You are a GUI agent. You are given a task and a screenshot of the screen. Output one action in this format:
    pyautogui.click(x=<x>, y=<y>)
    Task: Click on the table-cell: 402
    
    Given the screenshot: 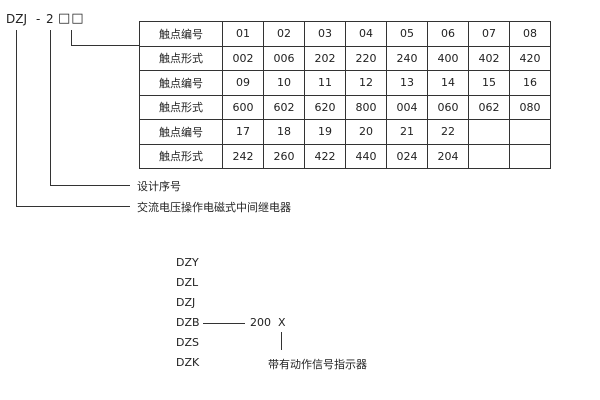 What is the action you would take?
    pyautogui.click(x=489, y=58)
    